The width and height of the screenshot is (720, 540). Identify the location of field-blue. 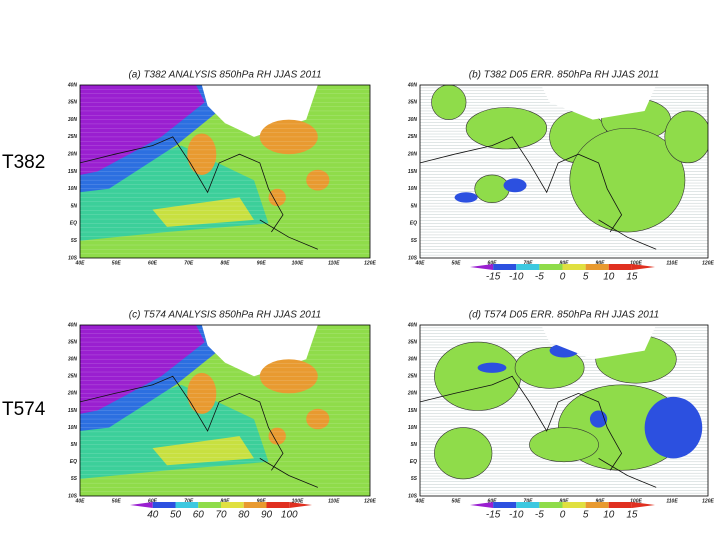
(673, 427).